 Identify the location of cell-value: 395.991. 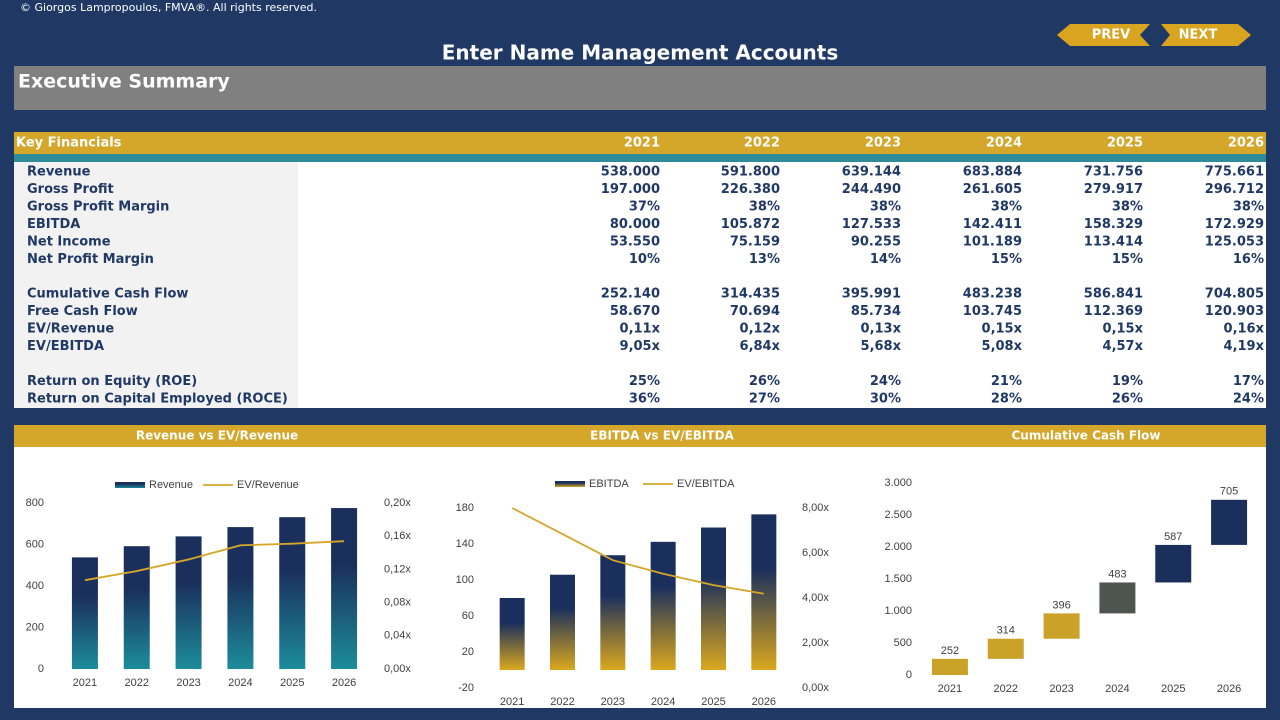
(871, 294).